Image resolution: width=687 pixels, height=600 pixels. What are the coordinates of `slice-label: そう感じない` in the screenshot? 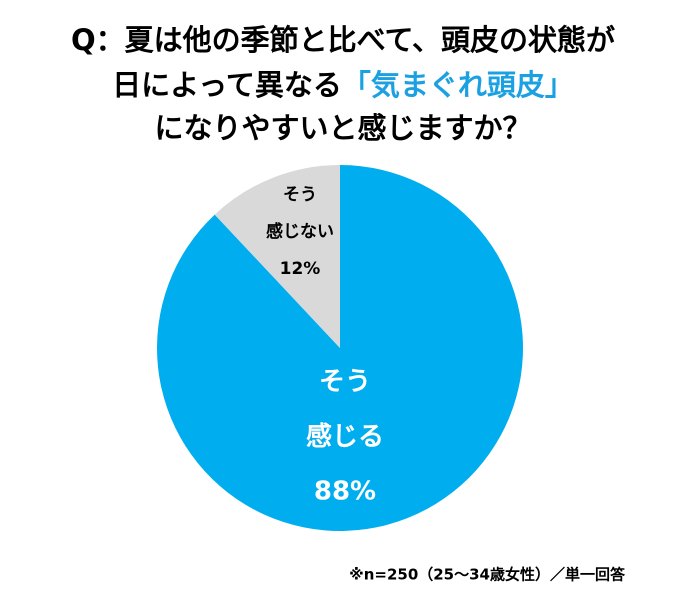 It's located at (300, 213).